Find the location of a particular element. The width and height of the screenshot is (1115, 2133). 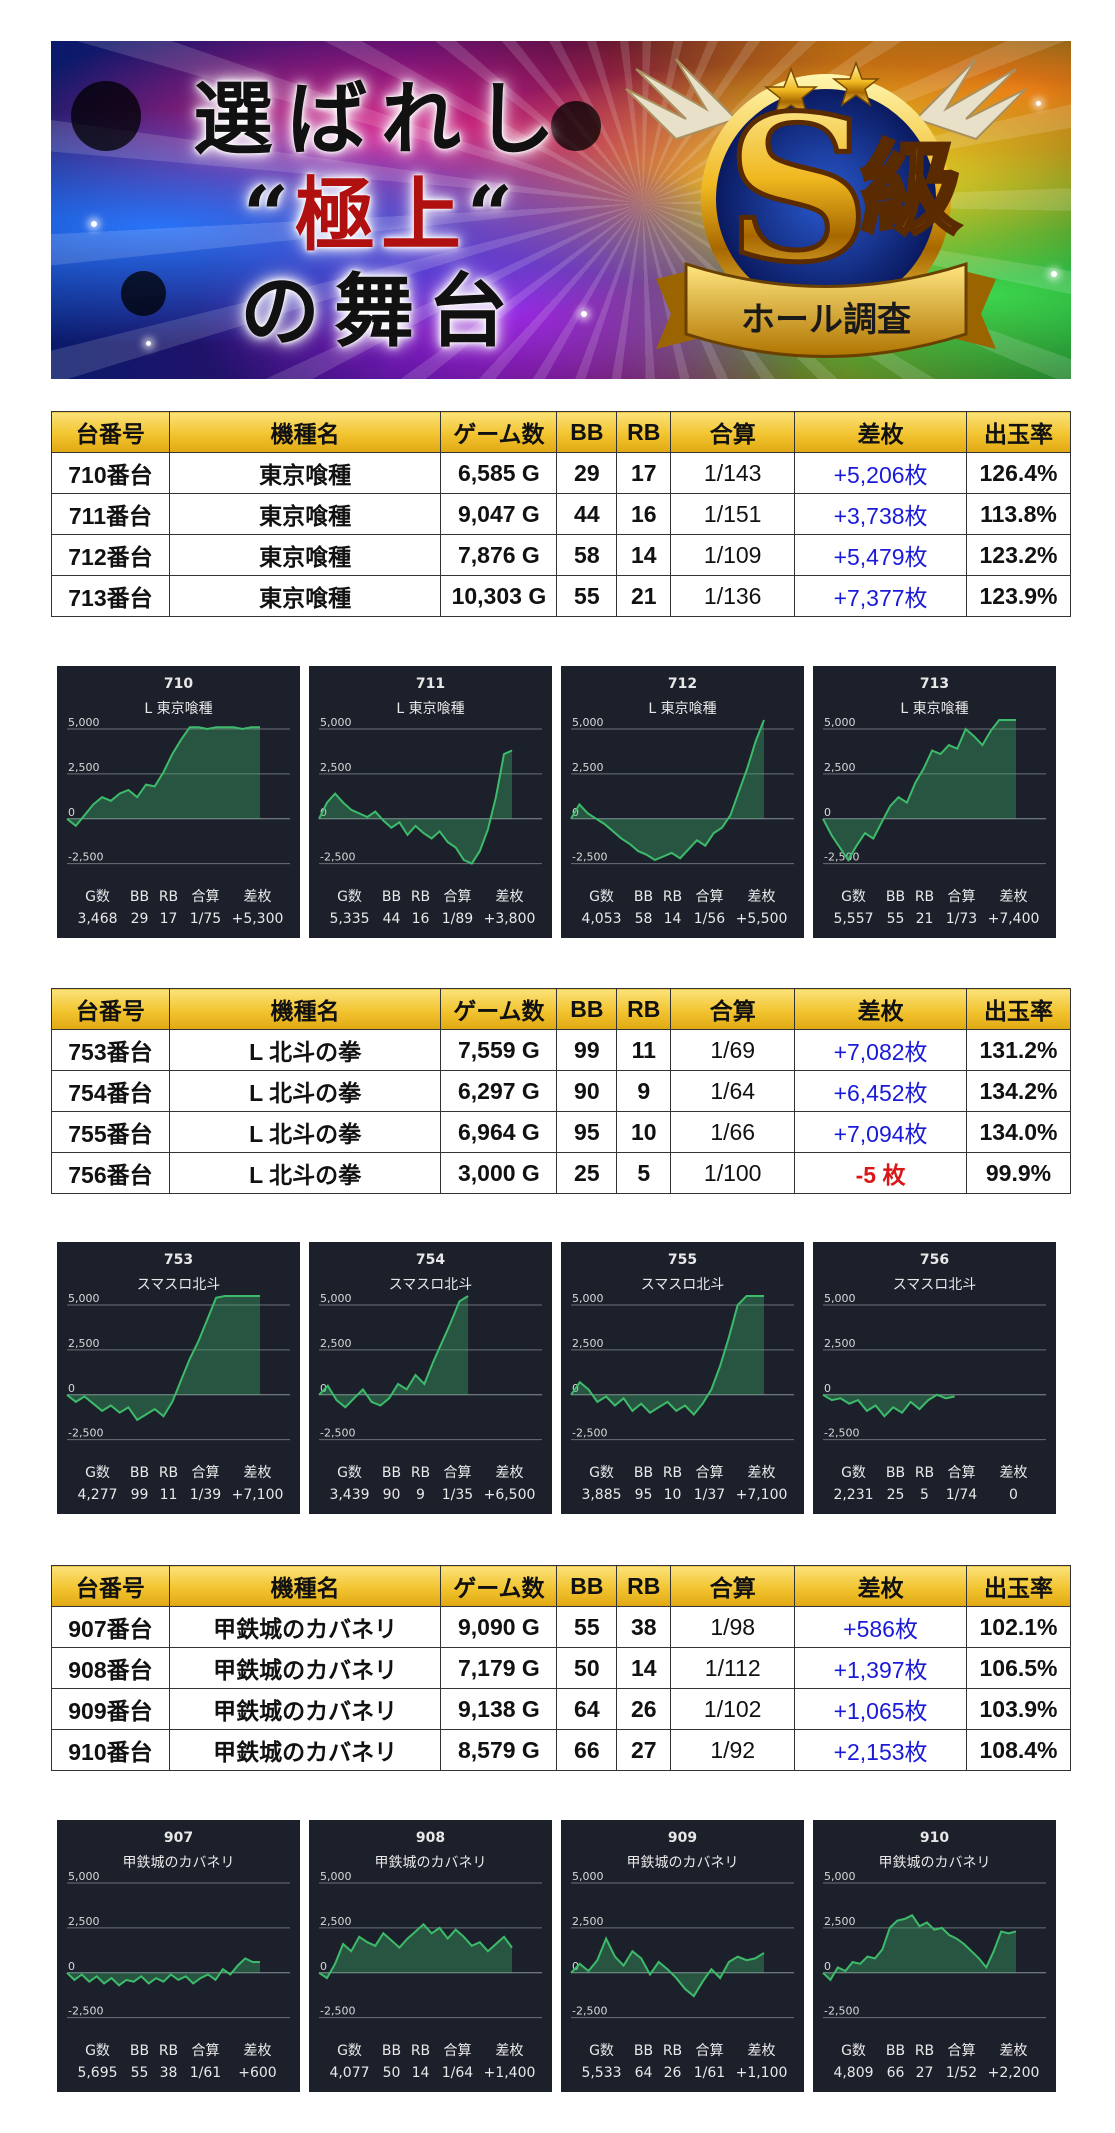

card-model-name: スマスロ北斗 is located at coordinates (430, 1285).